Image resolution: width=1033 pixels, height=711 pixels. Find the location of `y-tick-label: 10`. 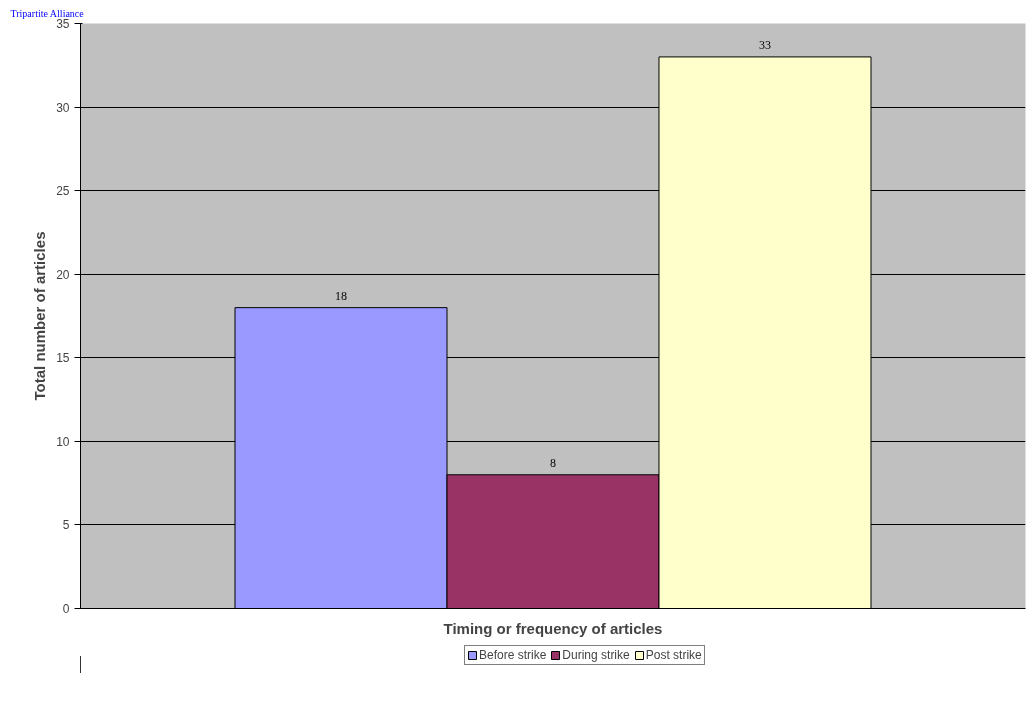

y-tick-label: 10 is located at coordinates (63, 441).